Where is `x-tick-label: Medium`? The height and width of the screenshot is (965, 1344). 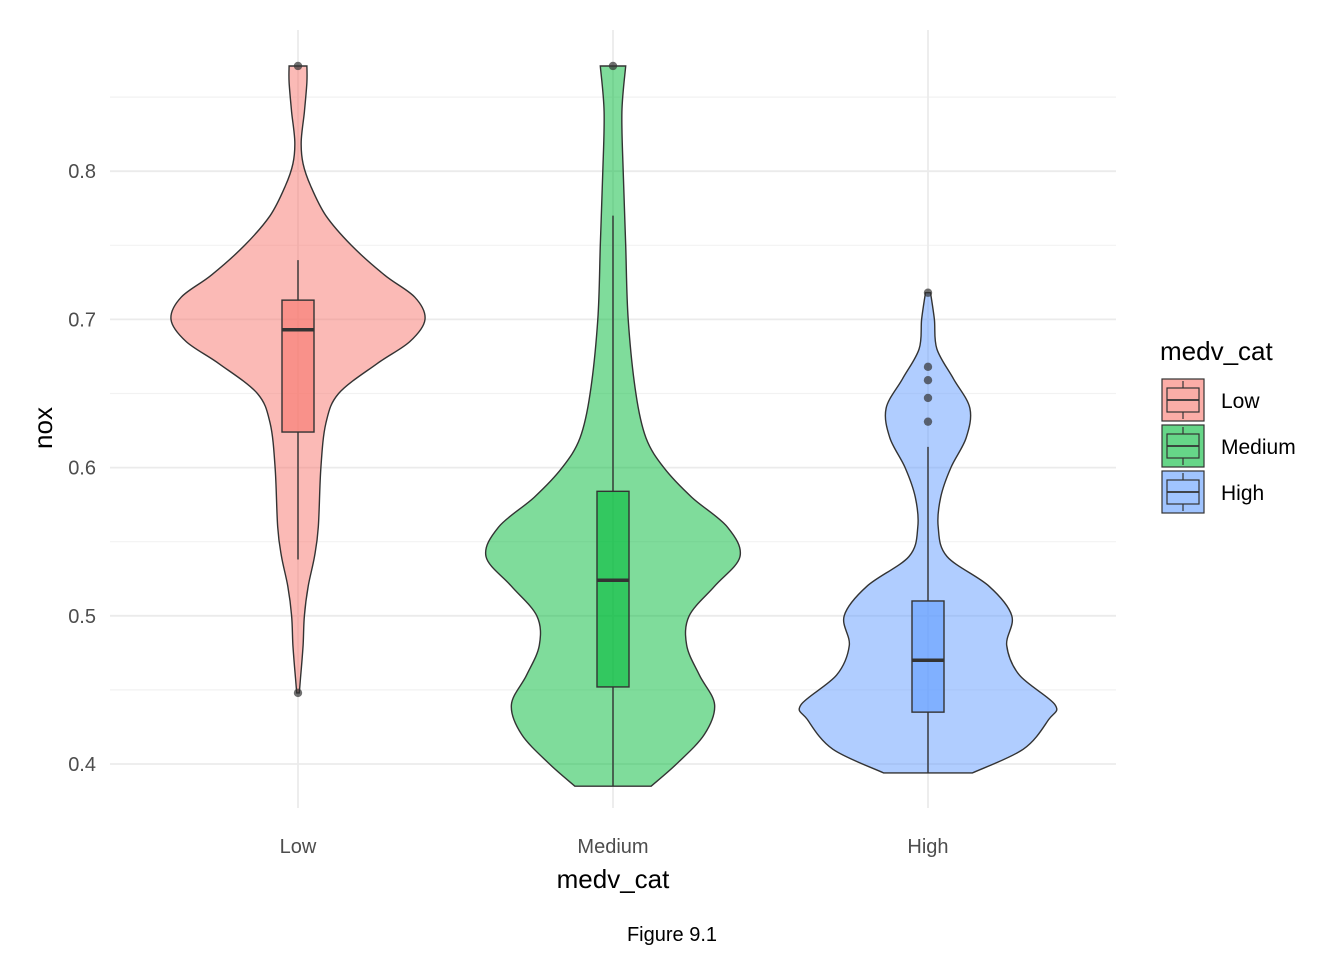
x-tick-label: Medium is located at coordinates (612, 847).